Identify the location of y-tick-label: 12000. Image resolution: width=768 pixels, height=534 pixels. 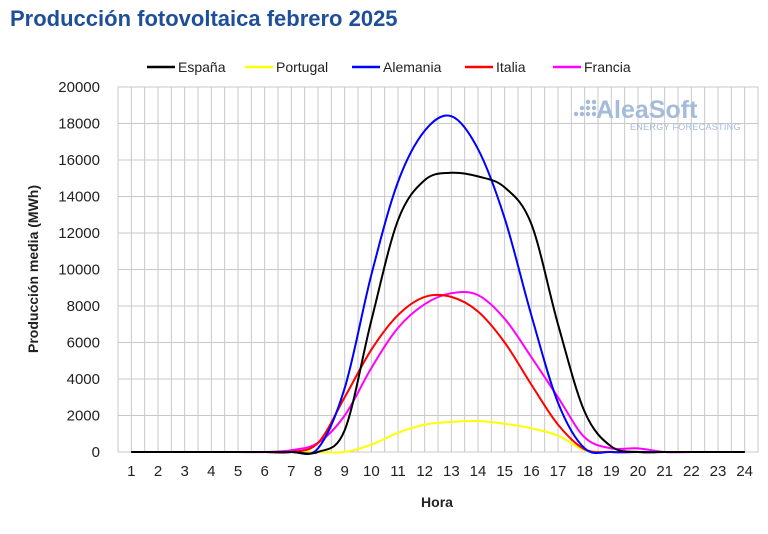
(79, 233).